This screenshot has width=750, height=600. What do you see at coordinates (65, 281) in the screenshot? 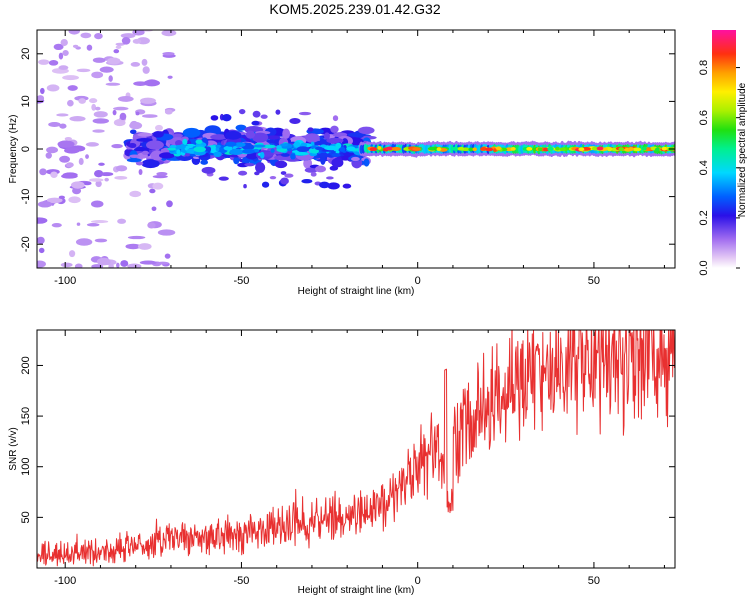
I see `p1-xtick-label: -100` at bounding box center [65, 281].